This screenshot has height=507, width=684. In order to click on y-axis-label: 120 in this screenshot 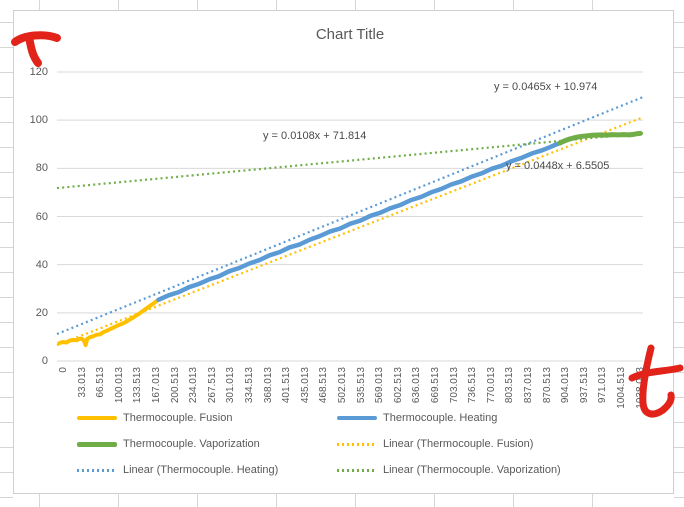, I will do `click(38, 72)`.